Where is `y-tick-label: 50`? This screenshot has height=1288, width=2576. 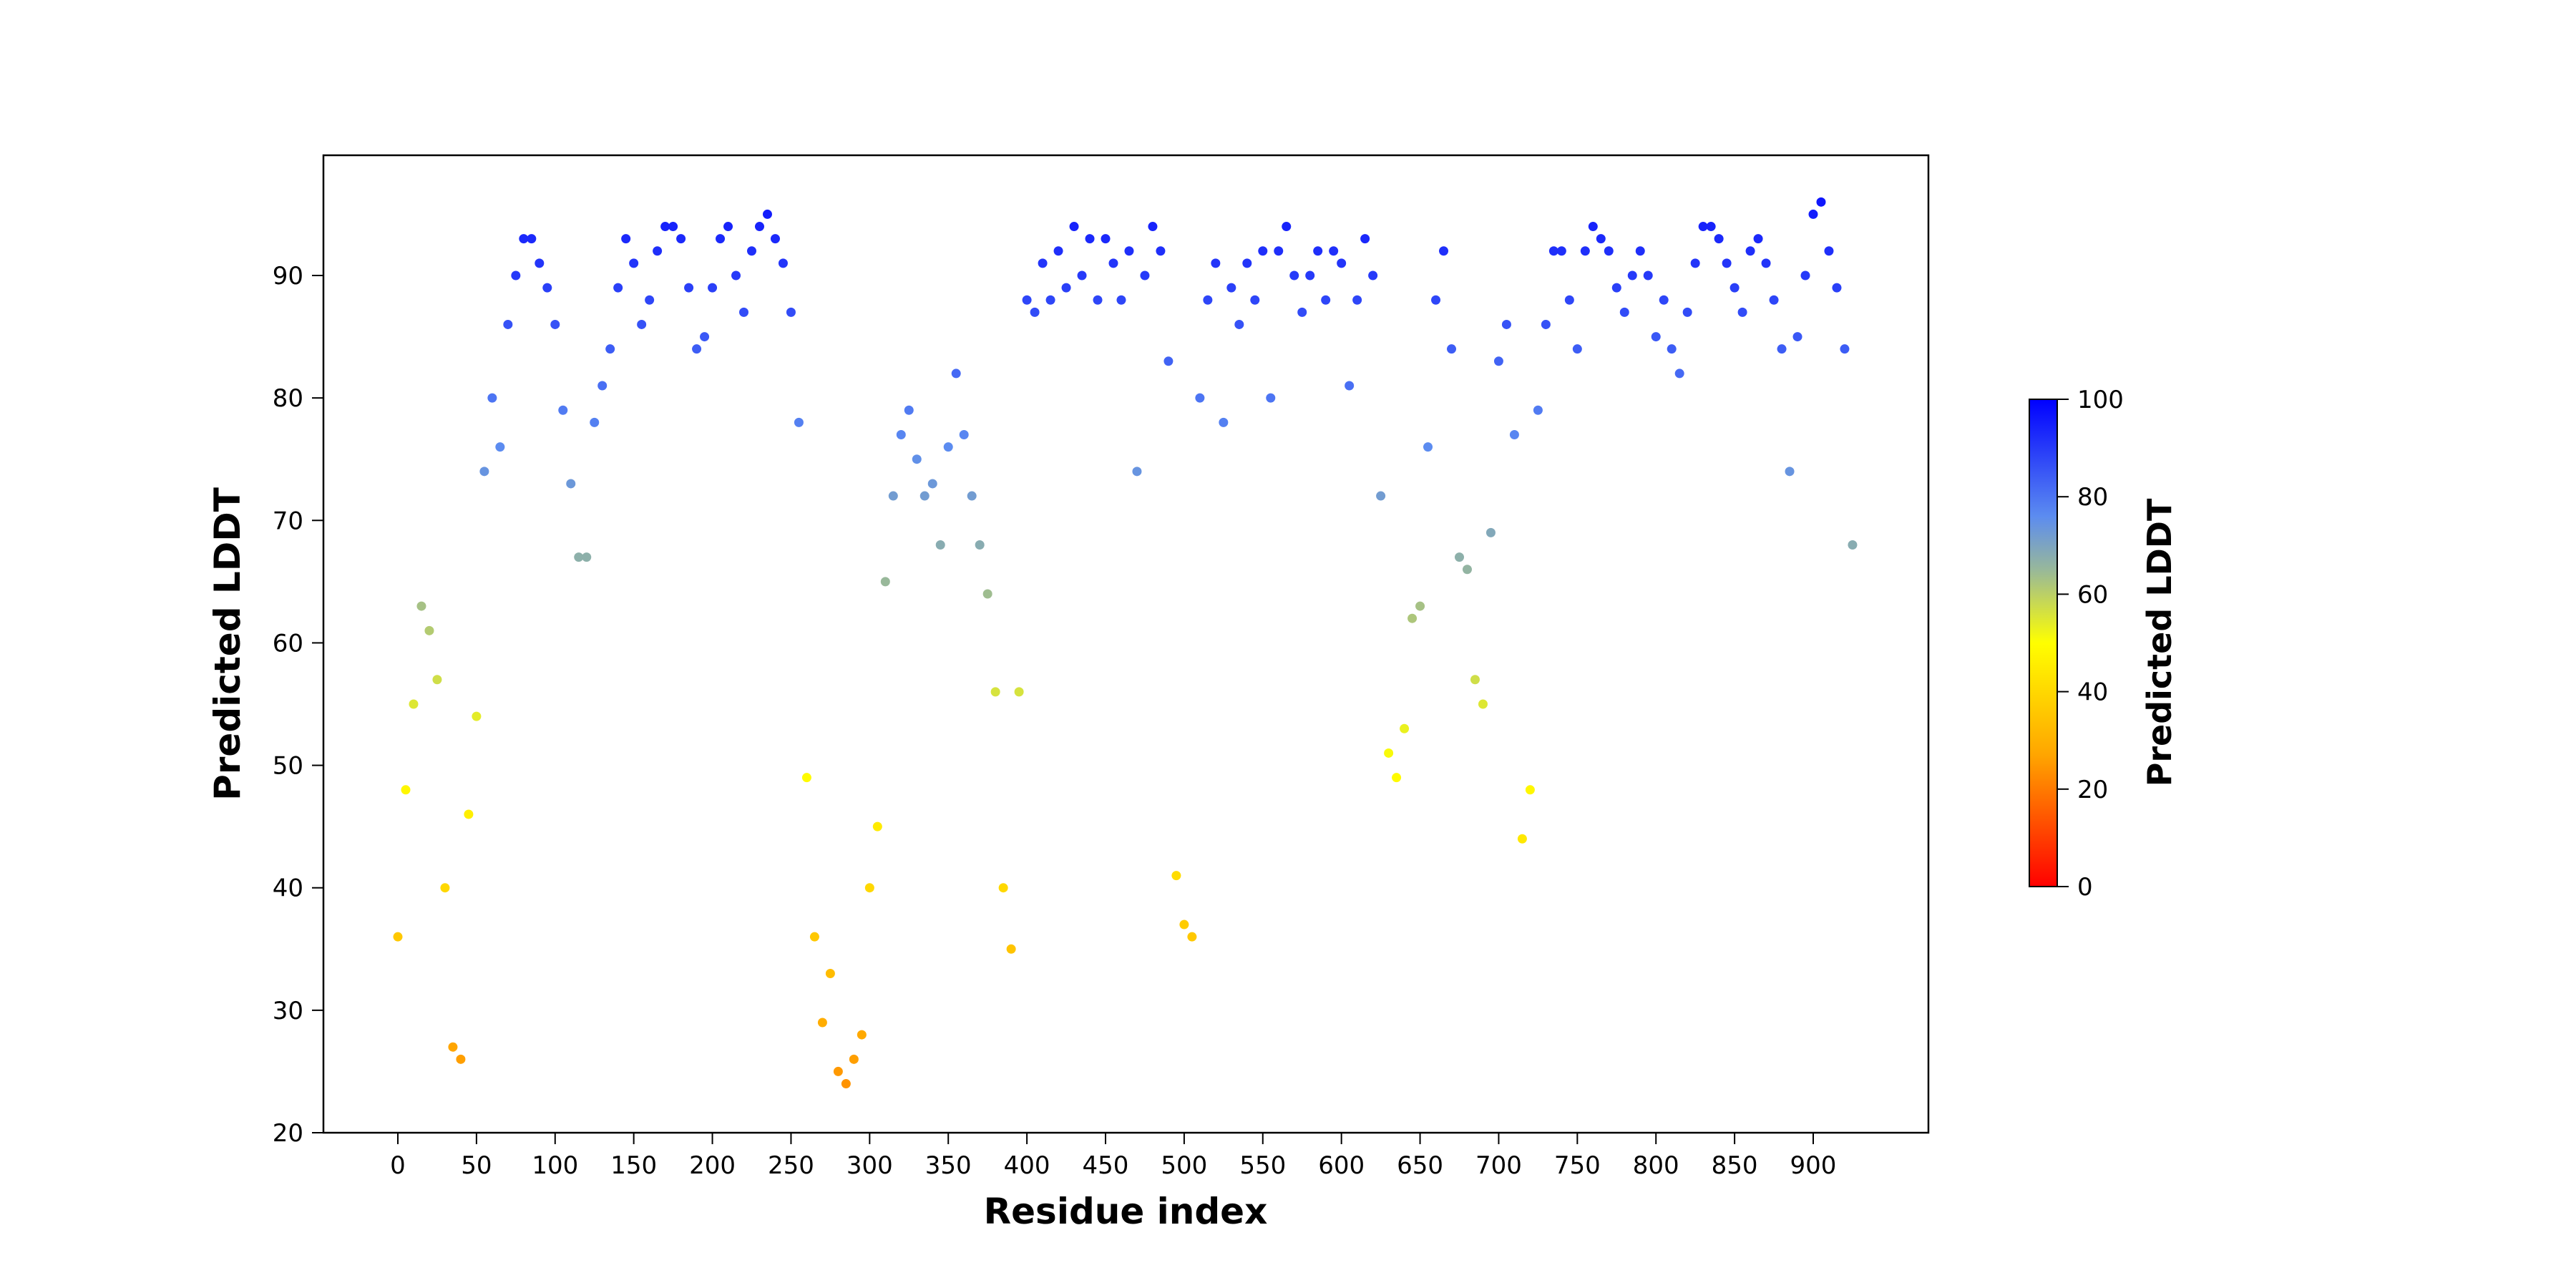 y-tick-label: 50 is located at coordinates (288, 766).